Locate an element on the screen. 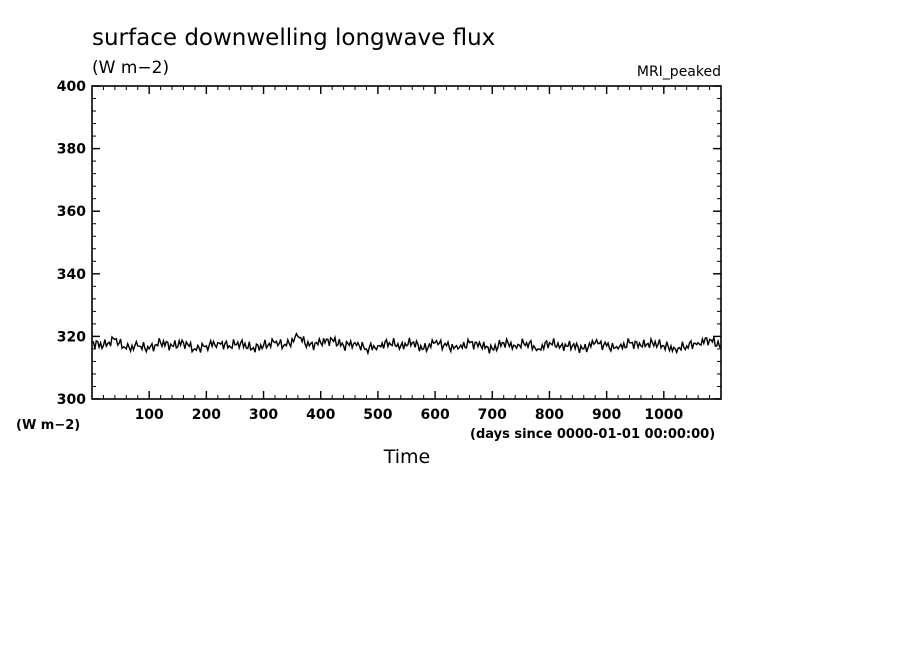 This screenshot has width=904, height=654. y-tick-label: 300 is located at coordinates (71, 400).